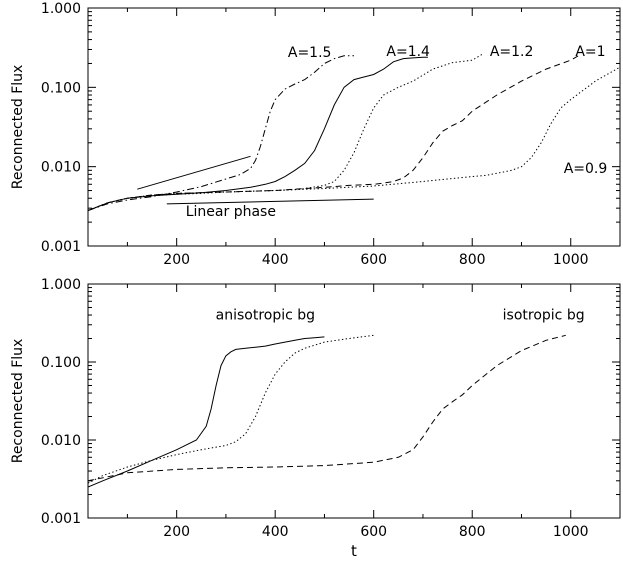 The width and height of the screenshot is (623, 563). Describe the element at coordinates (590, 52) in the screenshot. I see `annotation-label: A=1` at that location.